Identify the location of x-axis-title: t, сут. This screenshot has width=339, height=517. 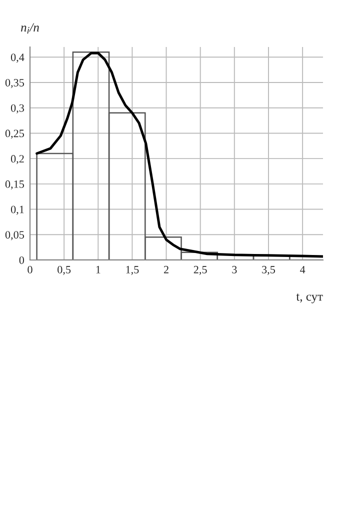
(309, 299).